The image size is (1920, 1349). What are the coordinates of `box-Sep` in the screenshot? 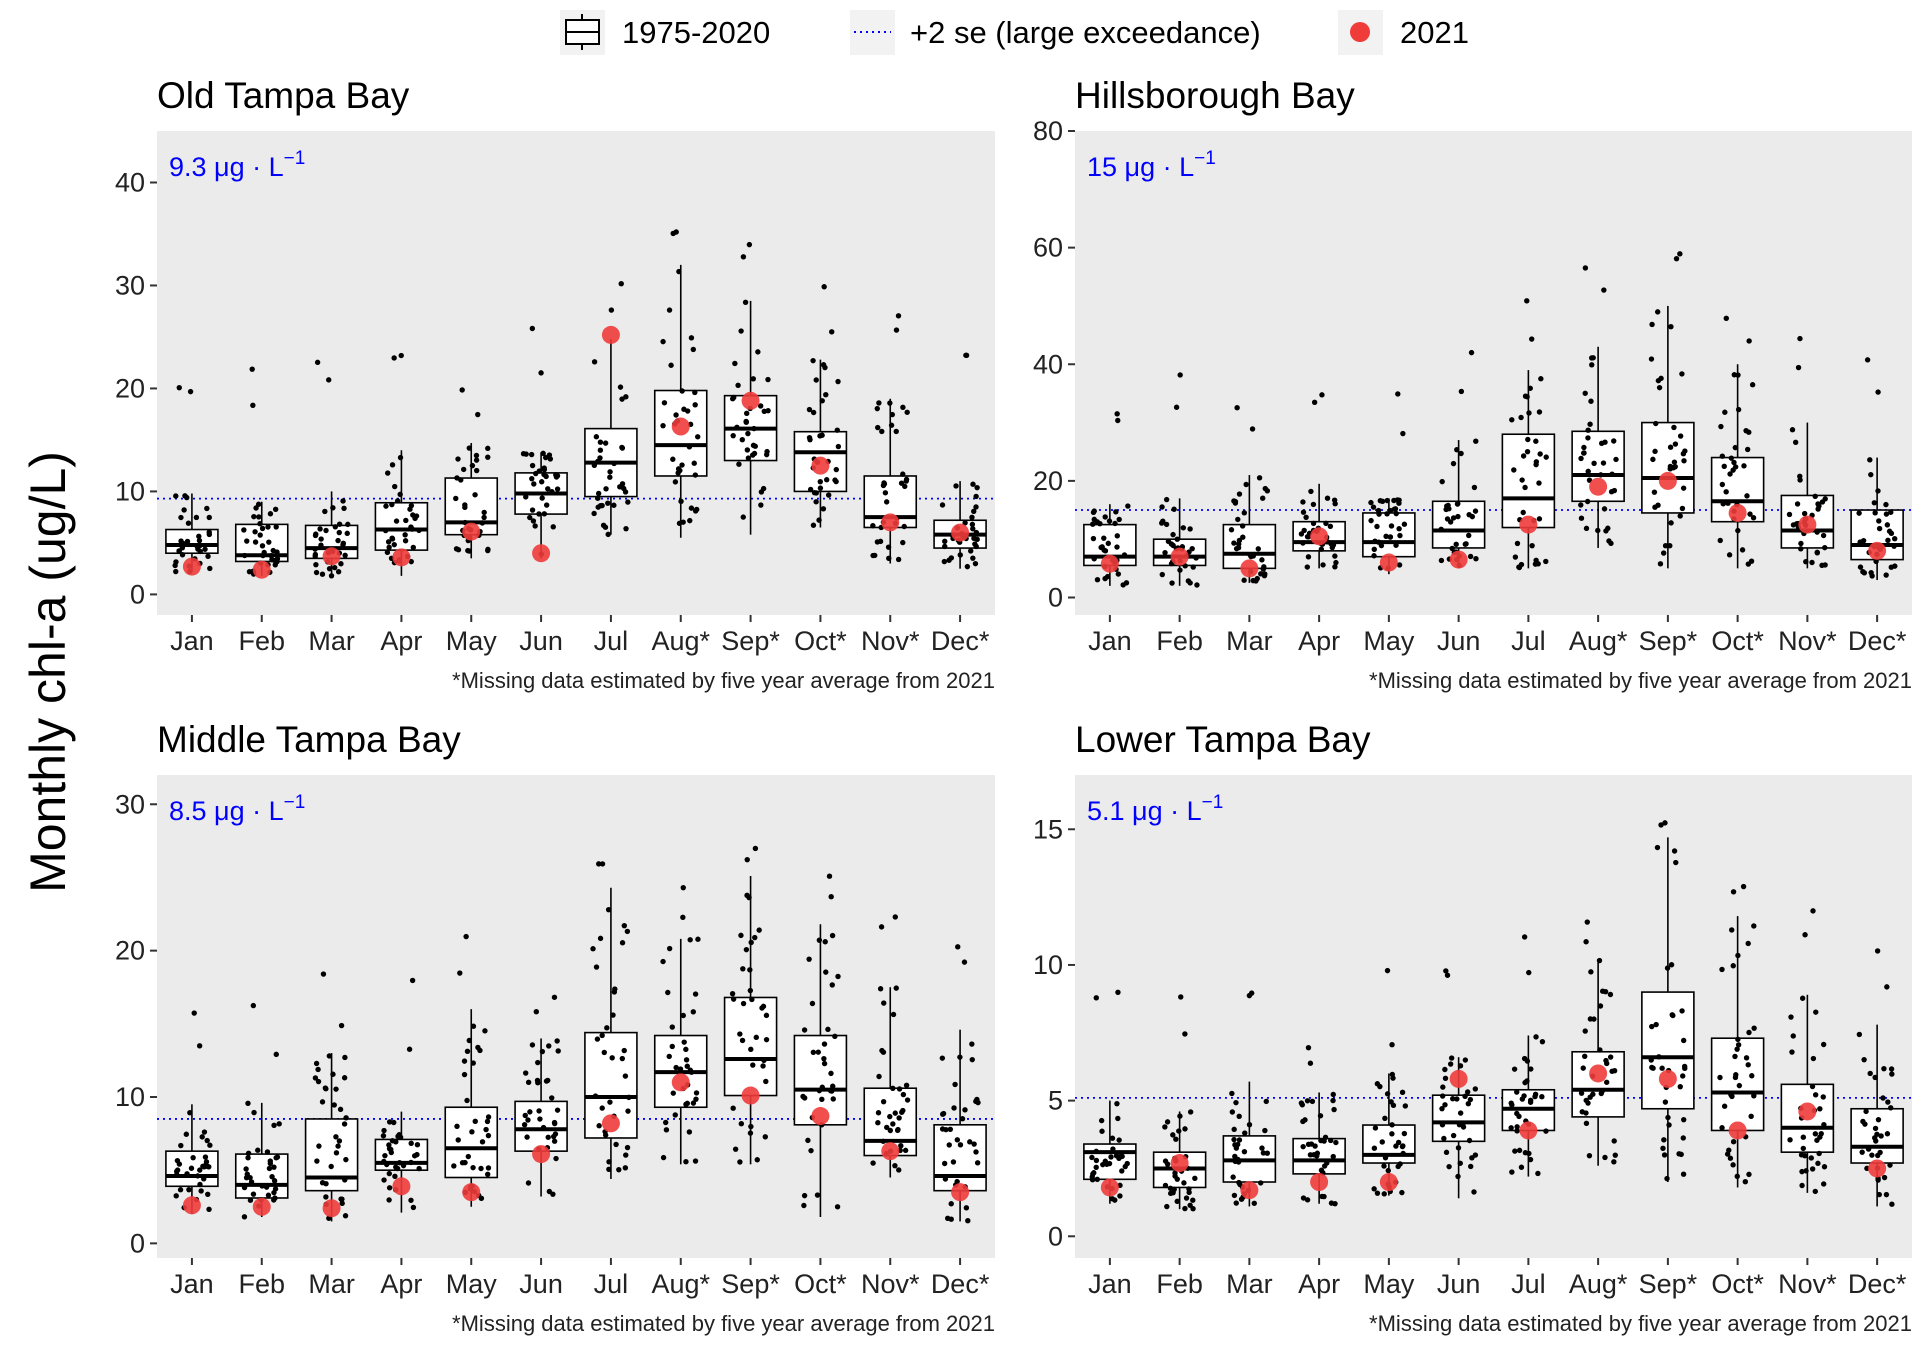 It's located at (750, 1005).